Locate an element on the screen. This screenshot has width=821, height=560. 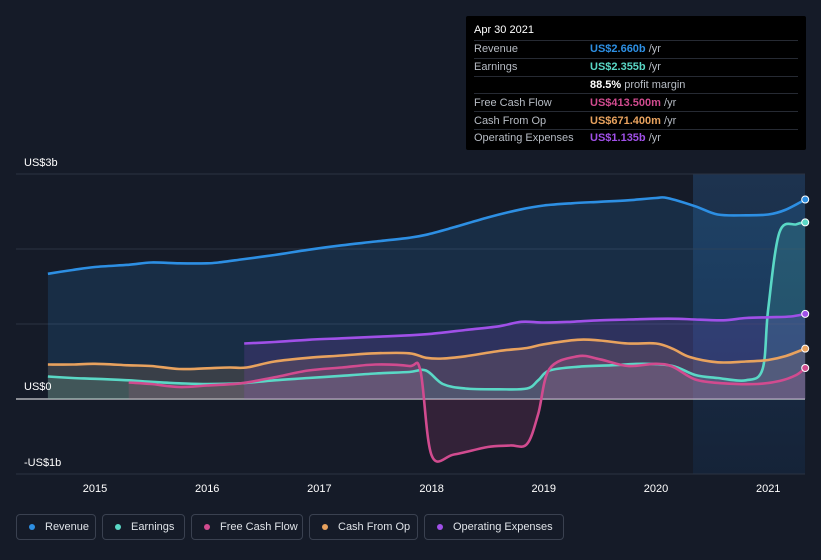
tooltip-row-value: 88.5% profit margin is located at coordinates (638, 84).